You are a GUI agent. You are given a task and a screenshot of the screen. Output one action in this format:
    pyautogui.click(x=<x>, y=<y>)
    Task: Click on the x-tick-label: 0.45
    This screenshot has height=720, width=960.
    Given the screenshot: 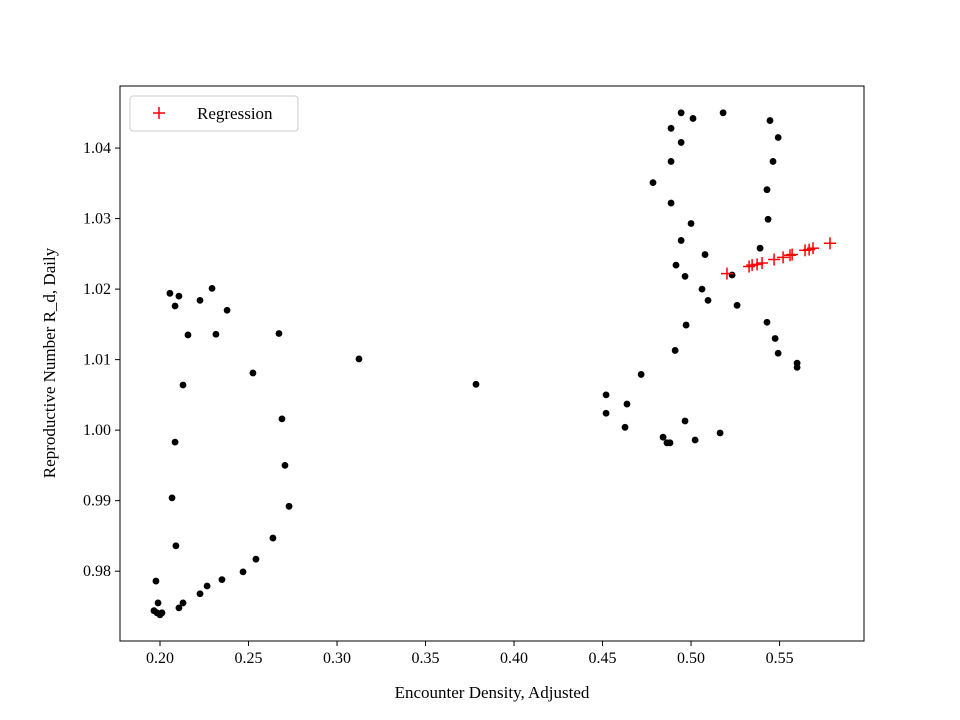 What is the action you would take?
    pyautogui.click(x=603, y=658)
    